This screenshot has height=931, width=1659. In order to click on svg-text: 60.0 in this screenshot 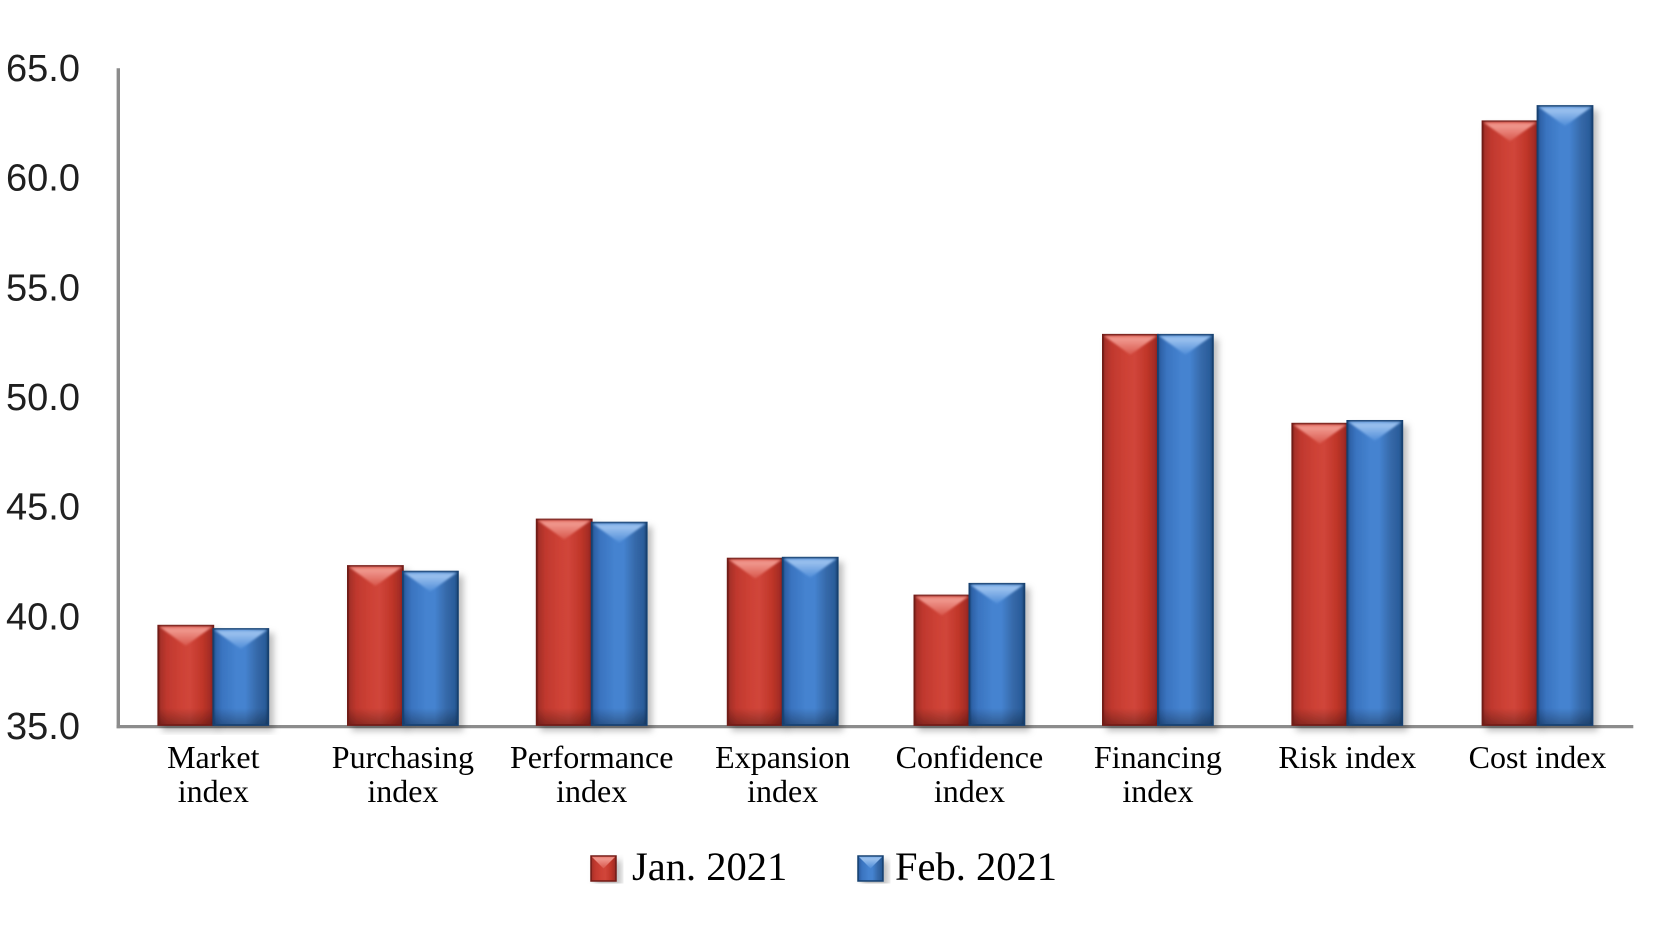, I will do `click(43, 179)`.